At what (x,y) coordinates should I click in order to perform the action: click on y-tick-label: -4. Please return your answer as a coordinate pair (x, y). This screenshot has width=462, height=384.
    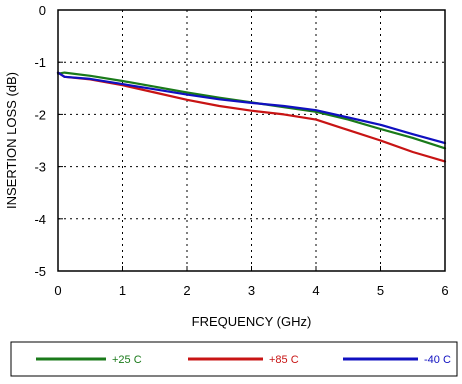
    Looking at the image, I should click on (40, 219).